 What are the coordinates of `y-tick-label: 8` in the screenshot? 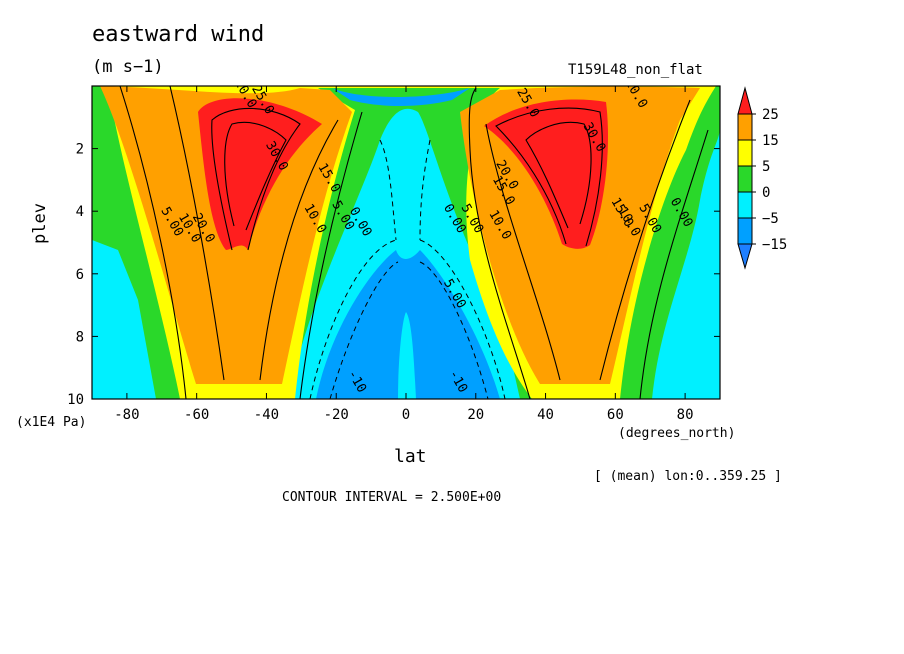 It's located at (80, 337).